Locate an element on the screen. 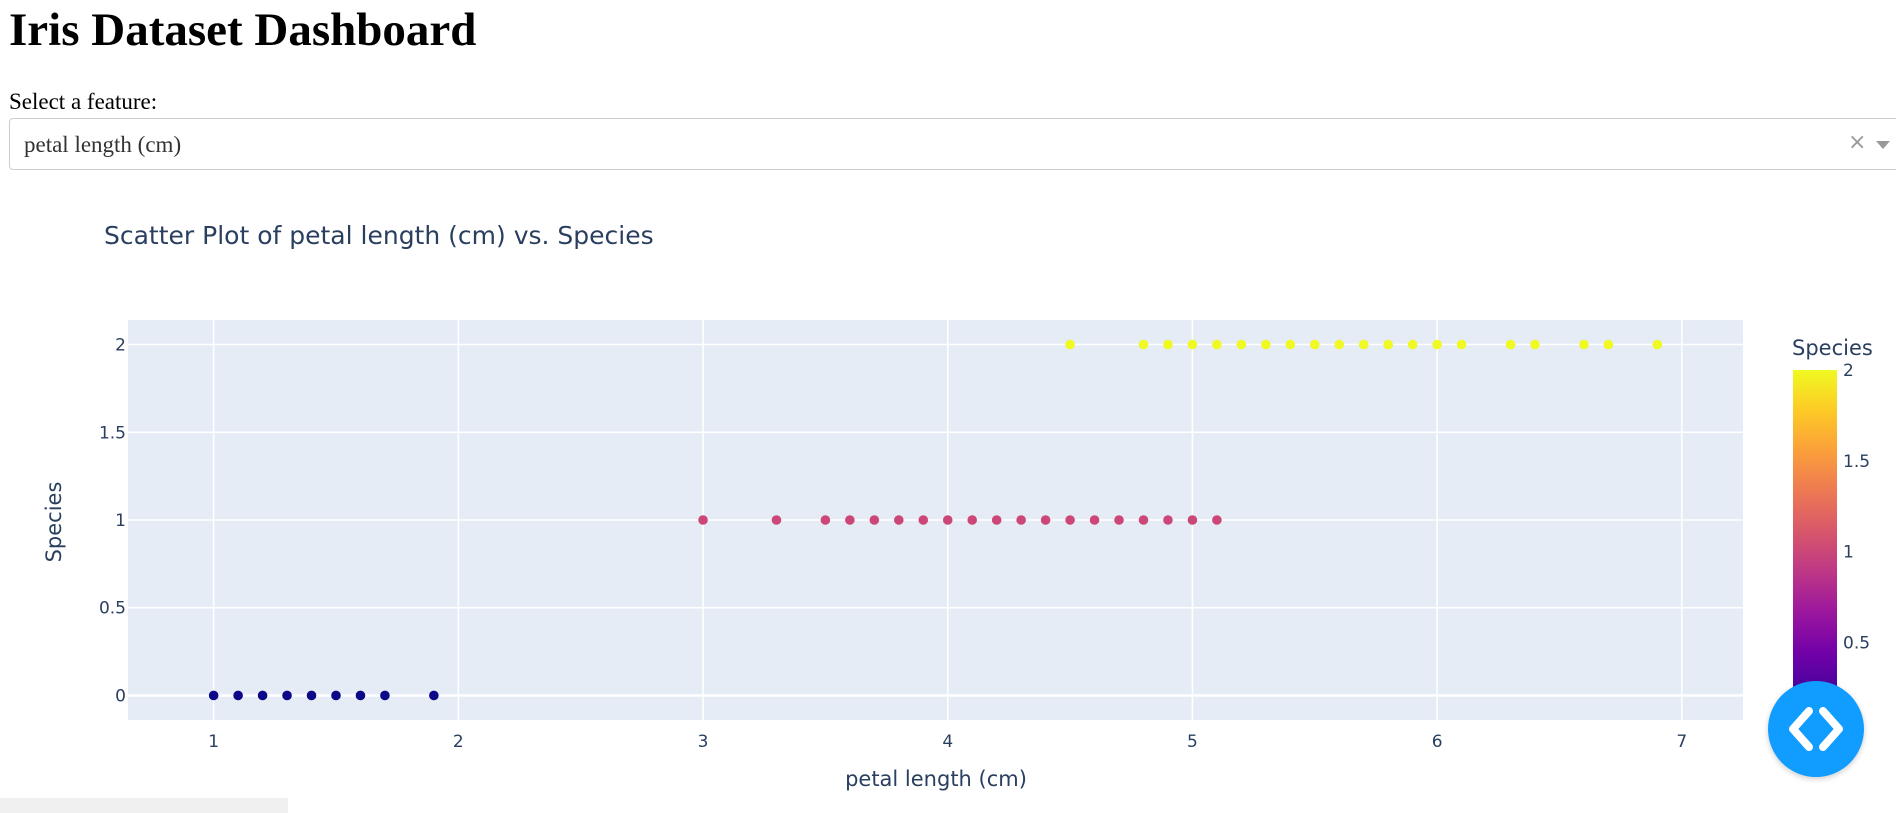  page-title: Iris Dataset Dashboard is located at coordinates (243, 30).